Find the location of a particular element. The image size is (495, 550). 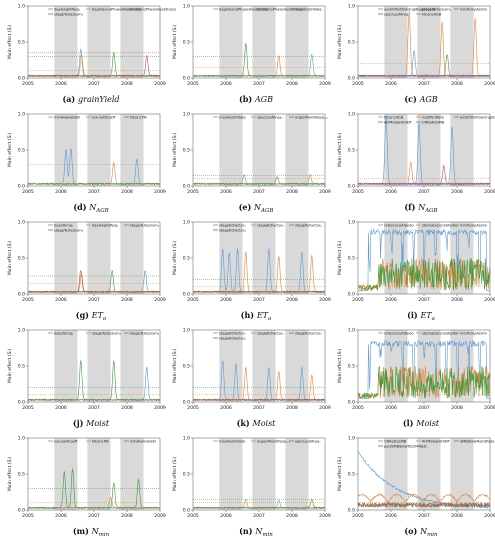

caption-letter: (h) is located at coordinates (249, 315).